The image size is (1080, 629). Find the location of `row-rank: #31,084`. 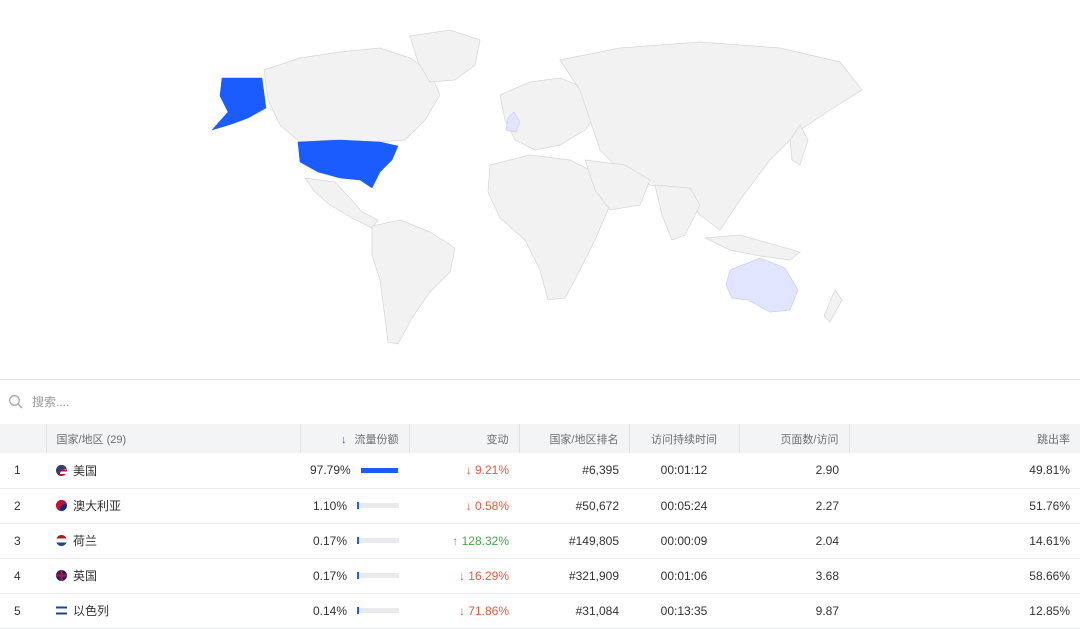

row-rank: #31,084 is located at coordinates (574, 610).